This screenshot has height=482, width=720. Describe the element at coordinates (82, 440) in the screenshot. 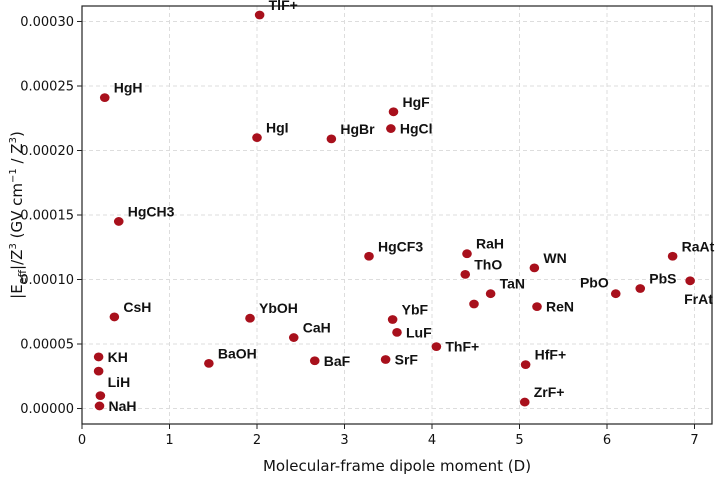

I see `x-tick-label: 0` at that location.